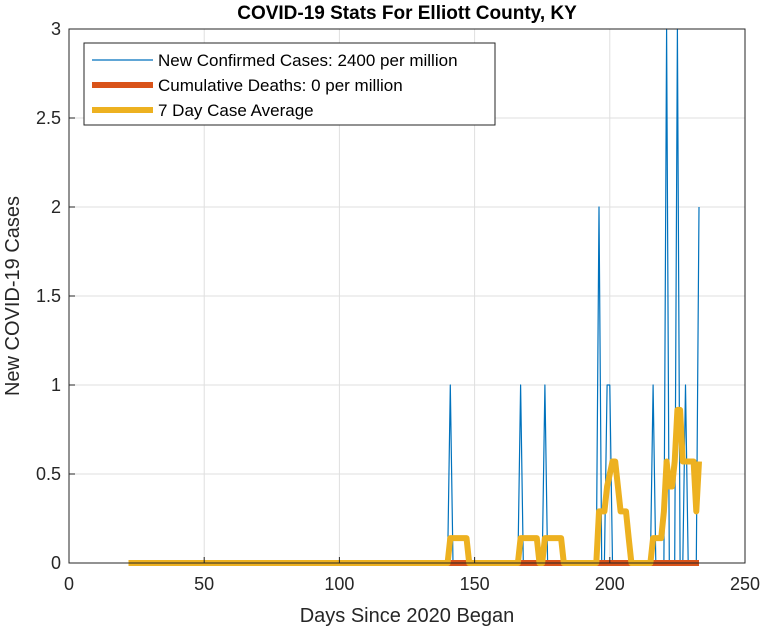  Describe the element at coordinates (475, 584) in the screenshot. I see `x-tick-label: 150` at that location.